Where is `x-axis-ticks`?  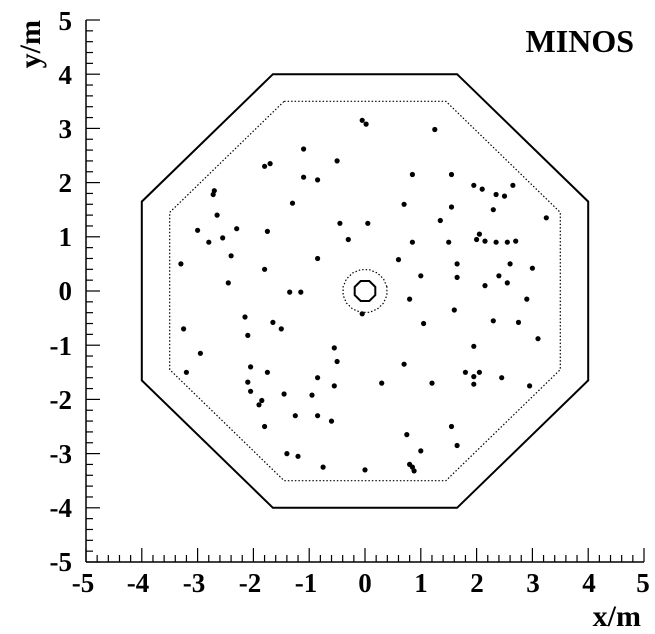 x-axis-ticks is located at coordinates (365, 555).